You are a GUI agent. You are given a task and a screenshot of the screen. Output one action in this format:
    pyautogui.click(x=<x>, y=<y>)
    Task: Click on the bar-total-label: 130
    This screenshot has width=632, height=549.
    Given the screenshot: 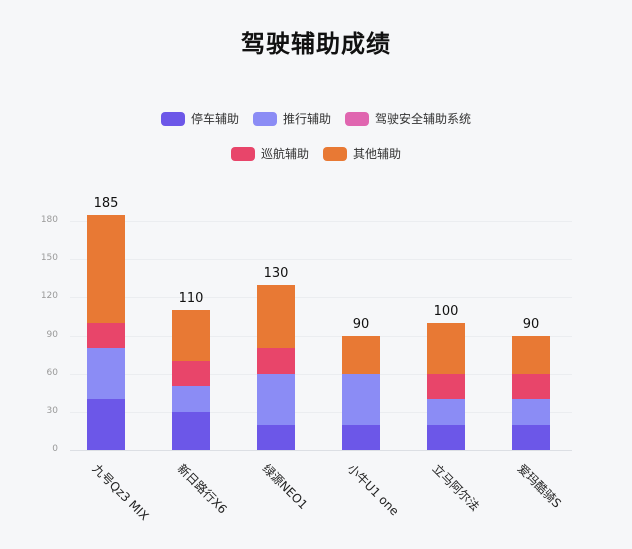 What is the action you would take?
    pyautogui.click(x=276, y=273)
    